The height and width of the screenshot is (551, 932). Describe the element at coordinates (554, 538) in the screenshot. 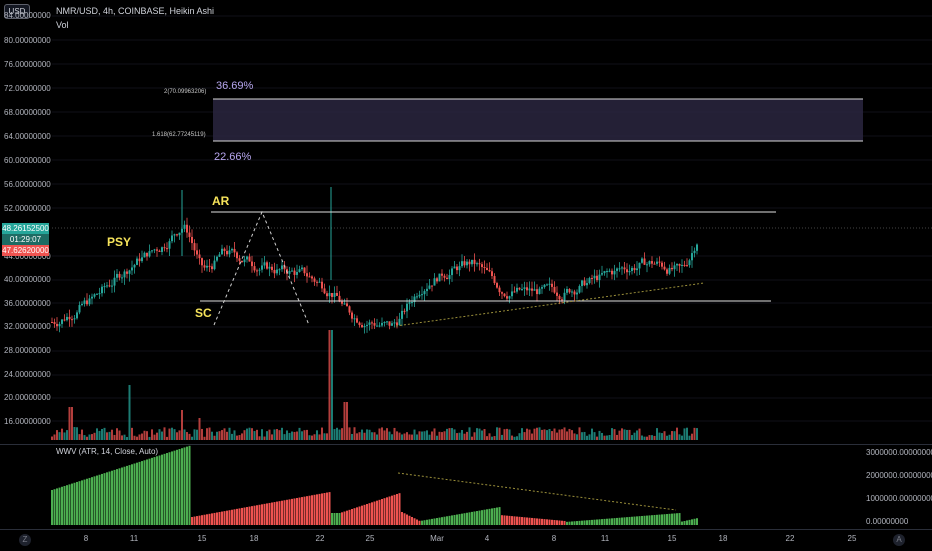

I see `time-tick: 8` at that location.